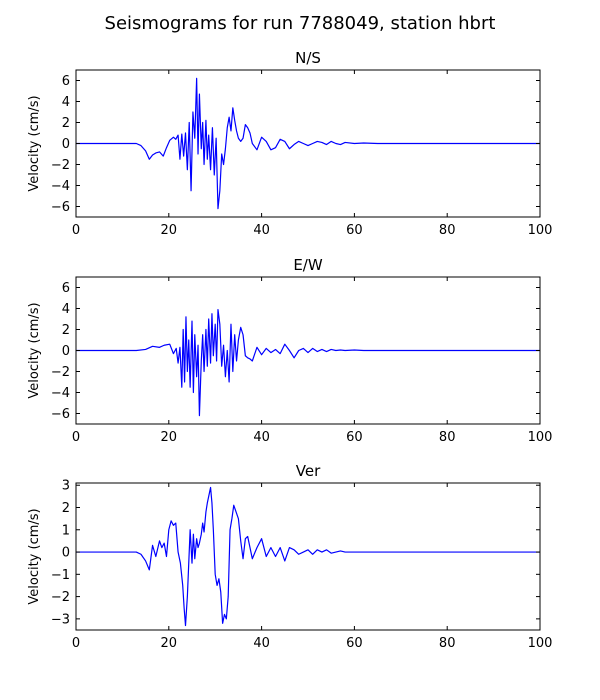  I want to click on y-tick-label-ns: −4, so click(60, 186).